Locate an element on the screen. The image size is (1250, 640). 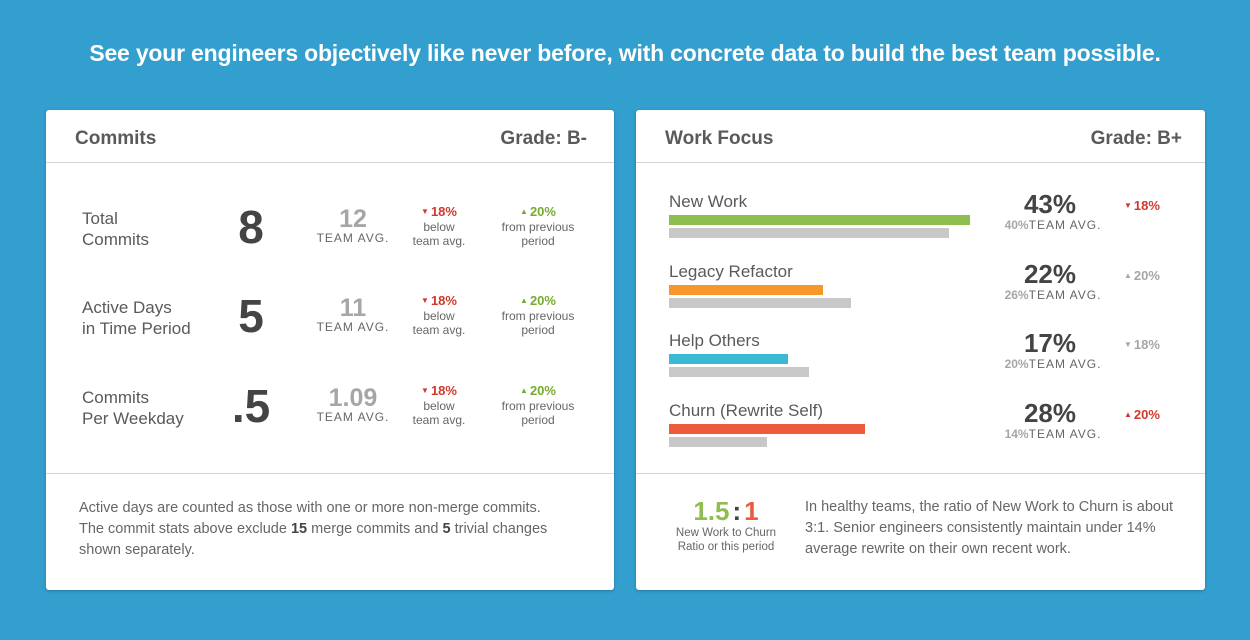
work-focus-card-title: Work Focus is located at coordinates (719, 138).